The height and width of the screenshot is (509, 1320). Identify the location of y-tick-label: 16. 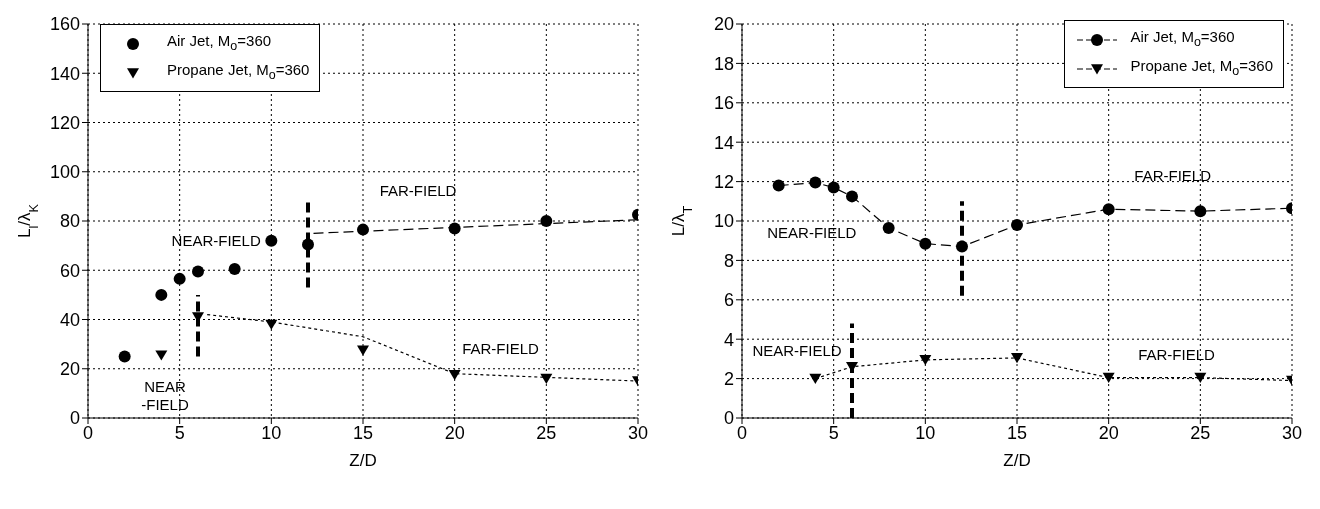
(723, 103).